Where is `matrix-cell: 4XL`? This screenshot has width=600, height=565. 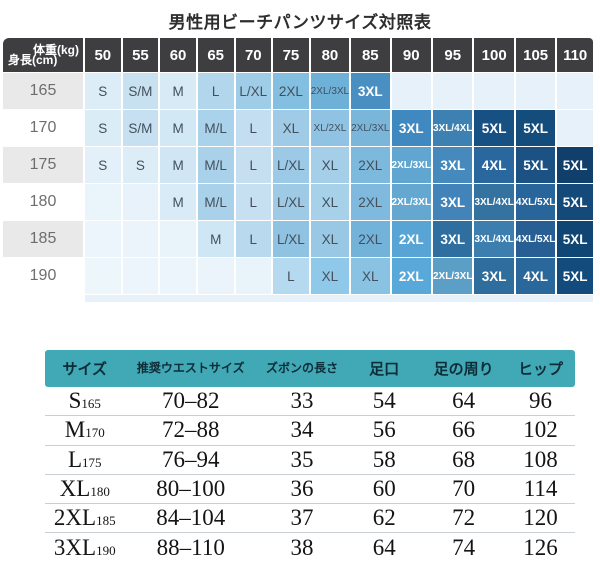
matrix-cell: 4XL is located at coordinates (535, 276).